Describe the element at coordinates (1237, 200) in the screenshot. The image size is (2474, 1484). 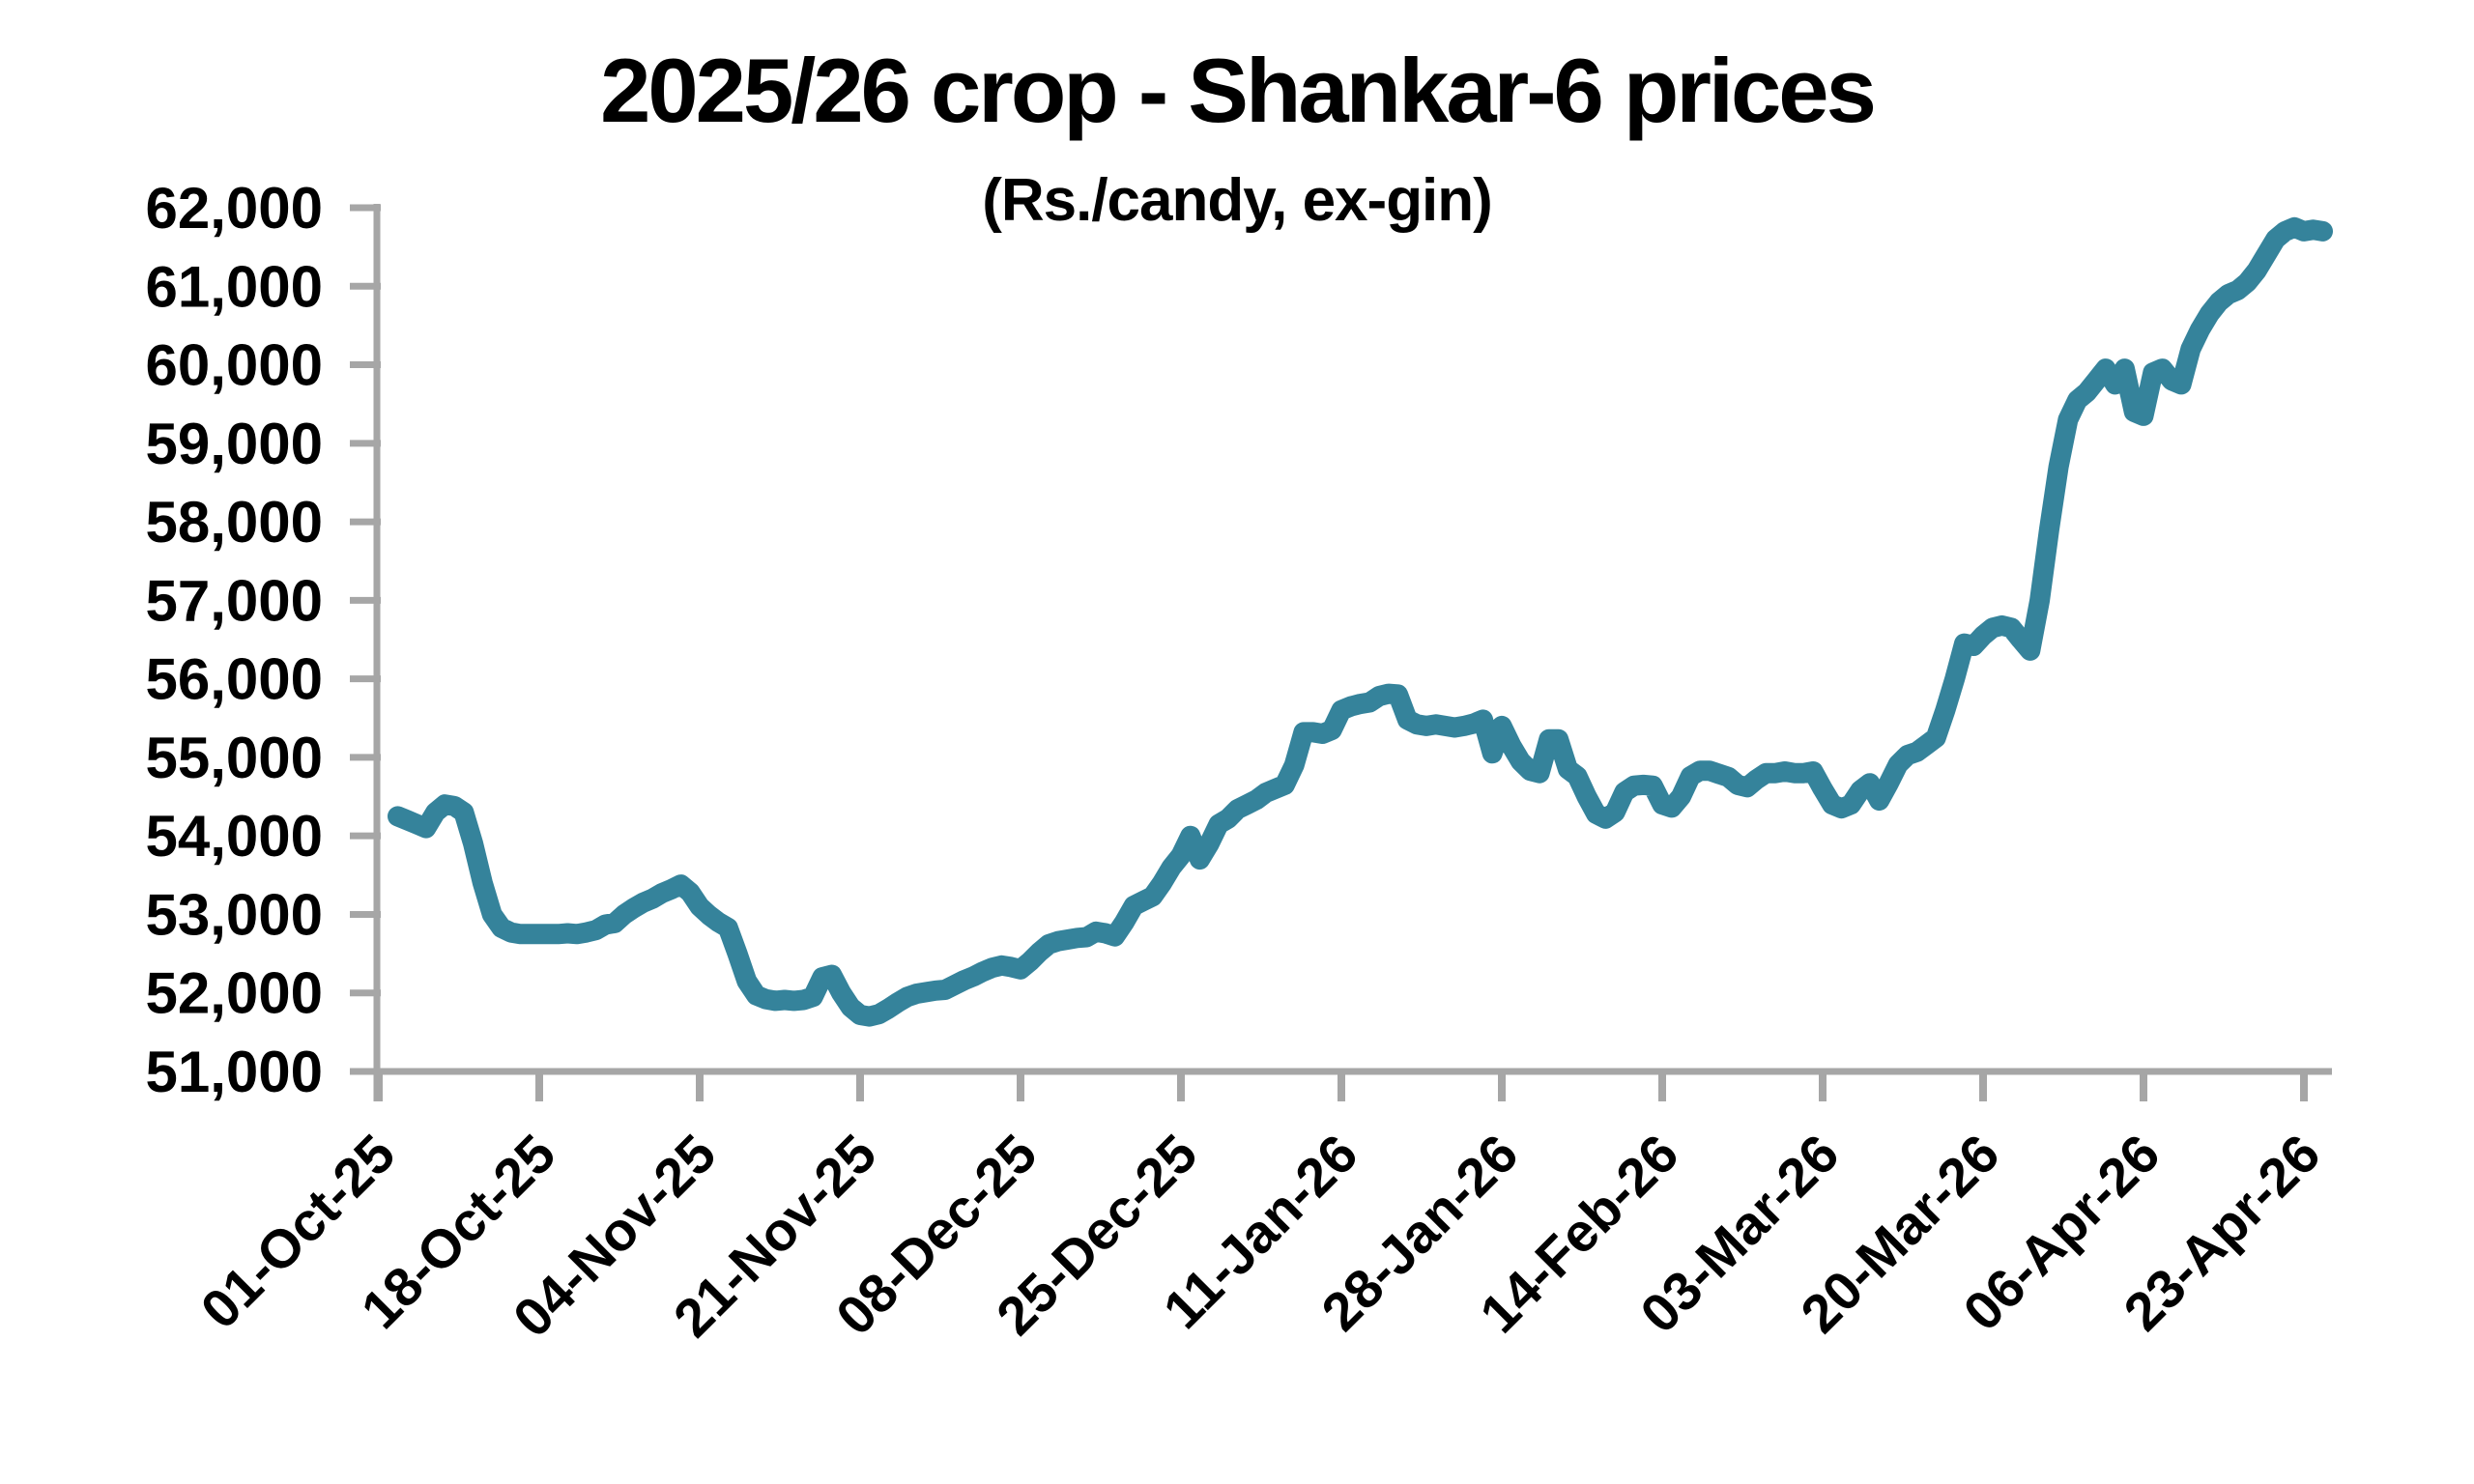
I see `chart-subtitle: (Rs./candy, ex-gin)` at that location.